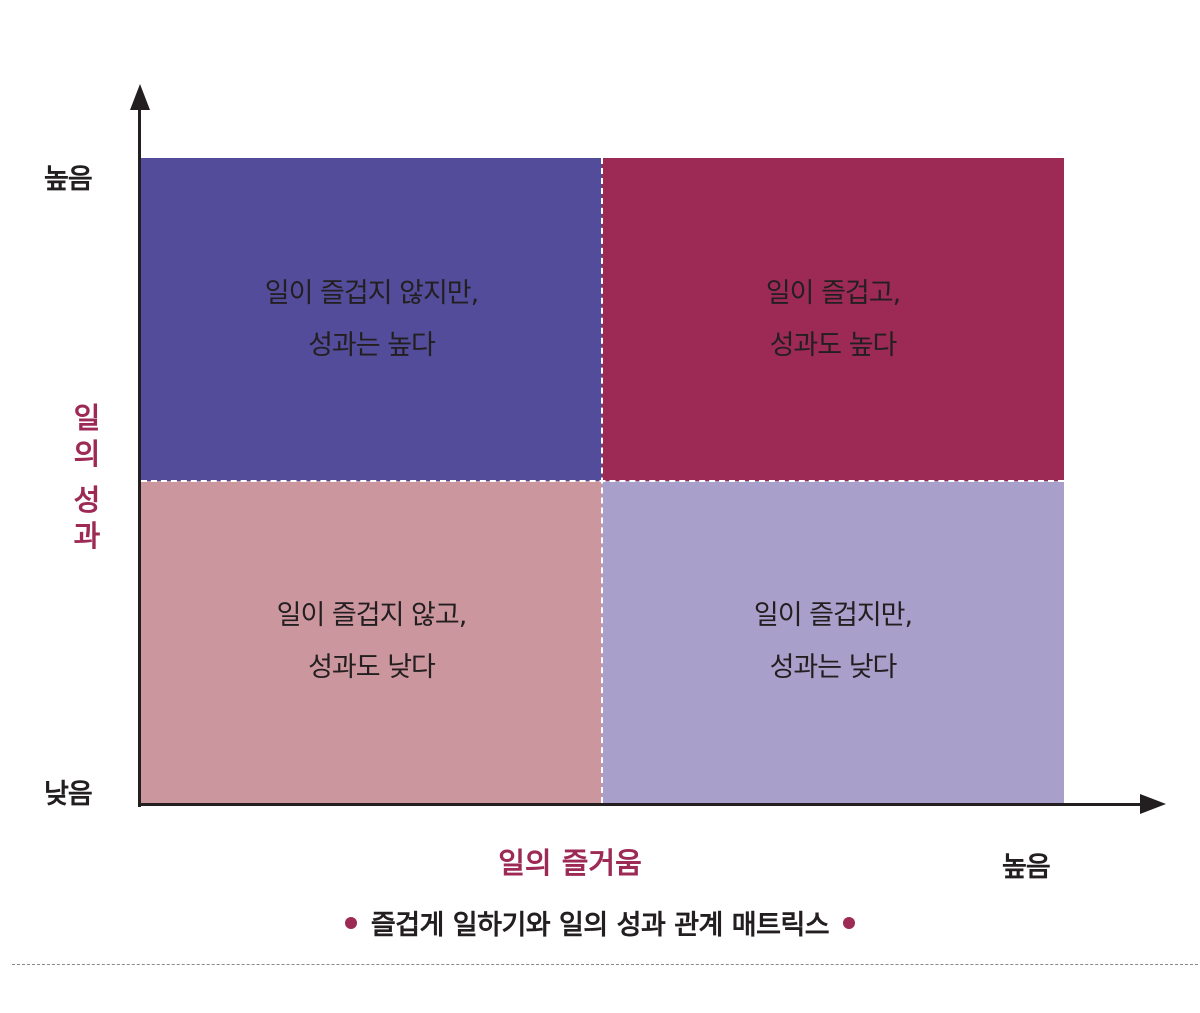  What do you see at coordinates (68, 794) in the screenshot?
I see `y-axis-low-label: 낮음` at bounding box center [68, 794].